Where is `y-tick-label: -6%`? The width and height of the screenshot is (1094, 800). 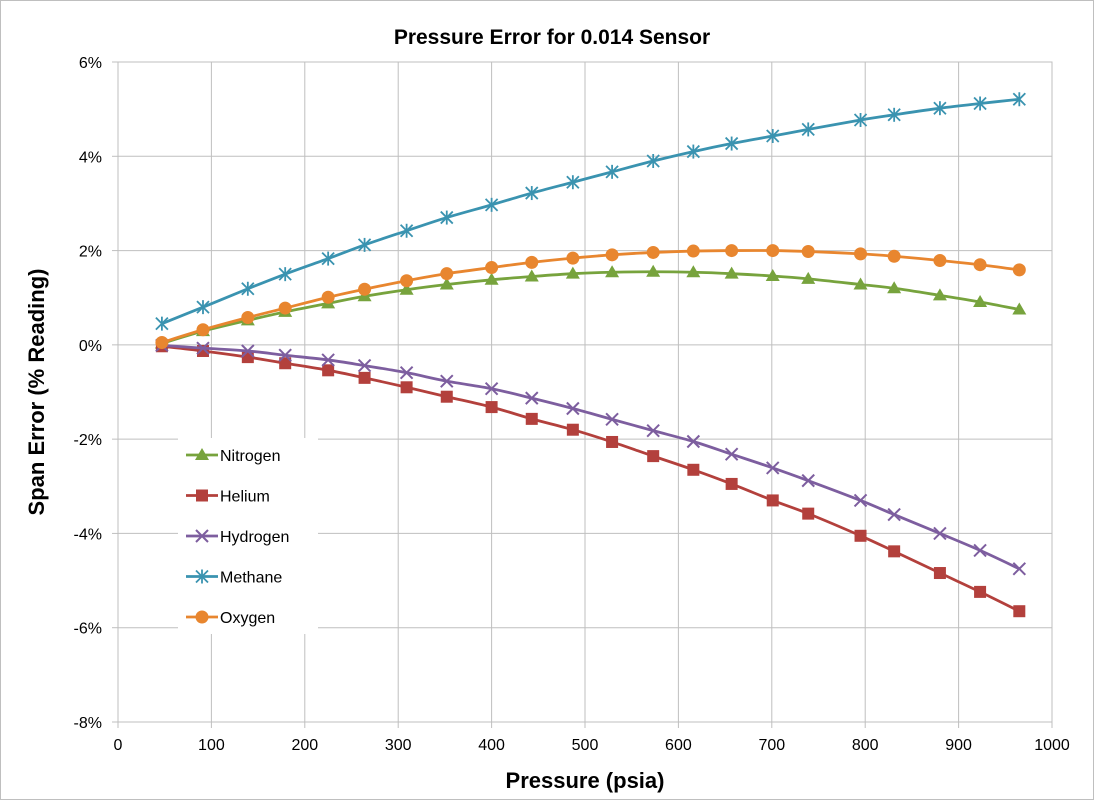 y-tick-label: -6% is located at coordinates (88, 629).